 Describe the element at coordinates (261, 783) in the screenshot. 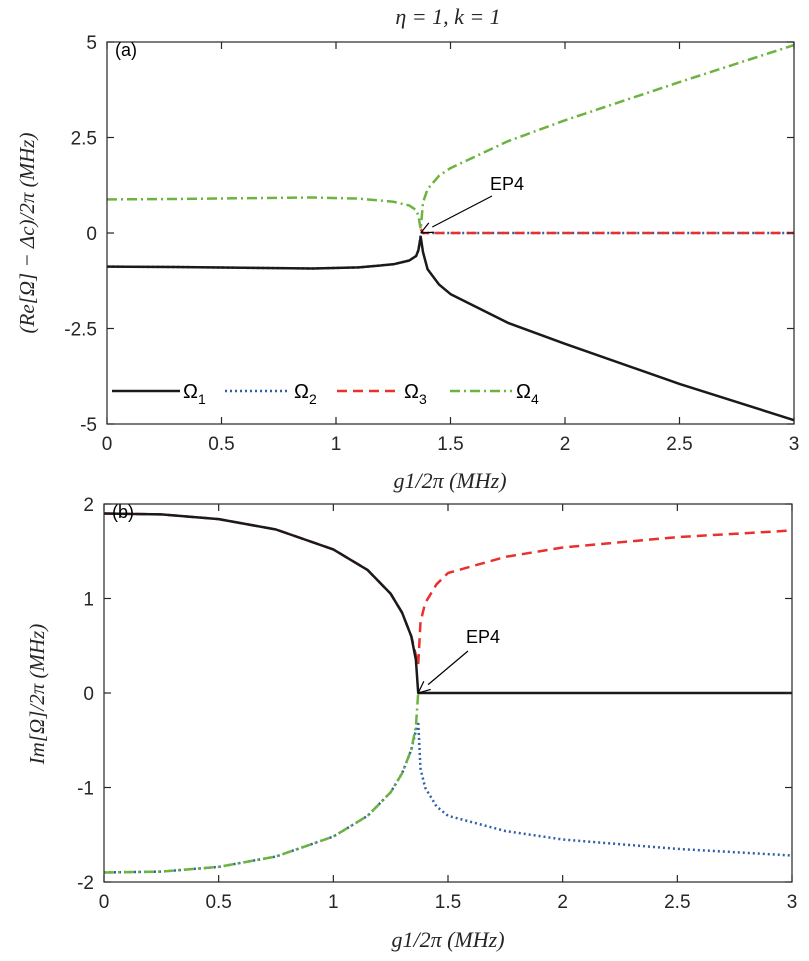

I see `series-line-omega4-b` at that location.